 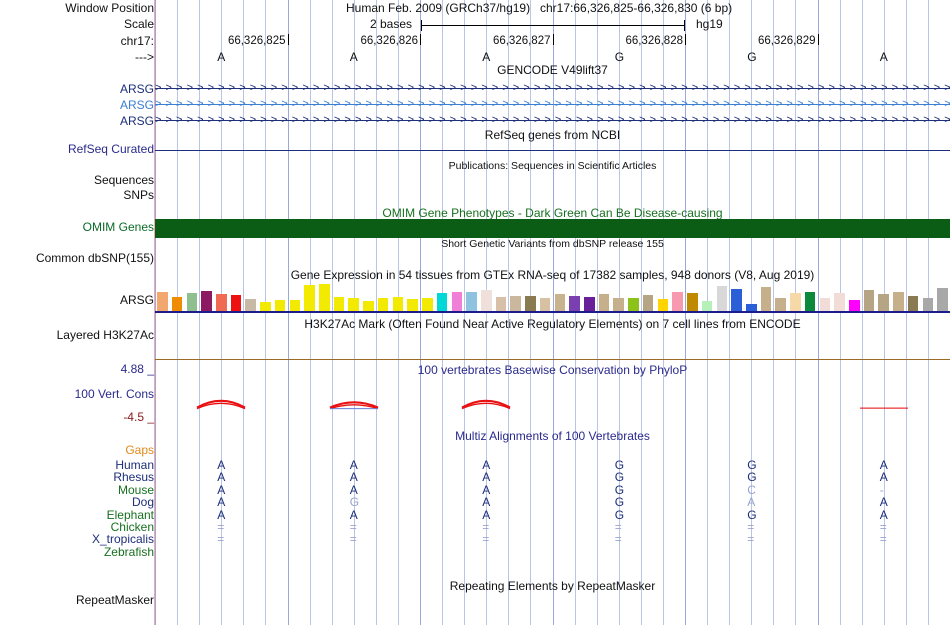 What do you see at coordinates (133, 477) in the screenshot?
I see `species-label-rhesus: Rhesus` at bounding box center [133, 477].